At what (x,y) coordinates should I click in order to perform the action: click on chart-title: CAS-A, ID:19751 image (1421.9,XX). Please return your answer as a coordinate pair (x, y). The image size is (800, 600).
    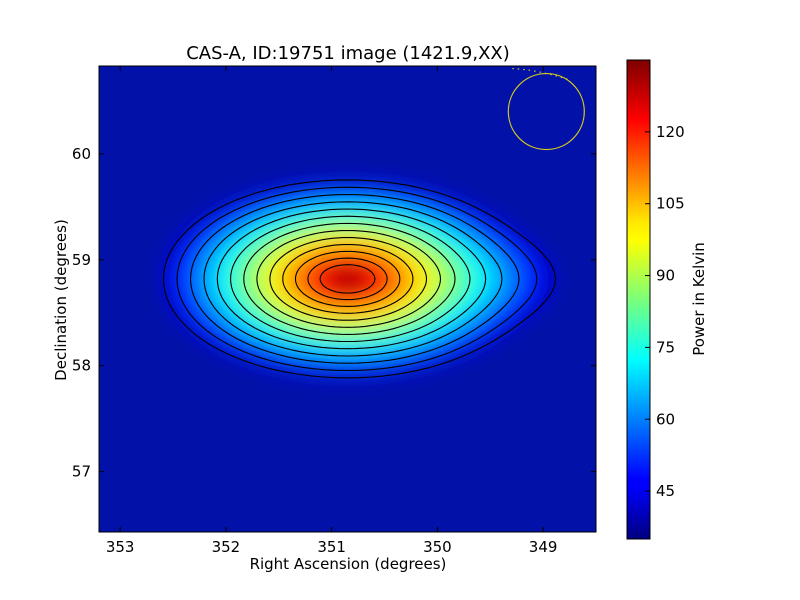
    Looking at the image, I should click on (348, 53).